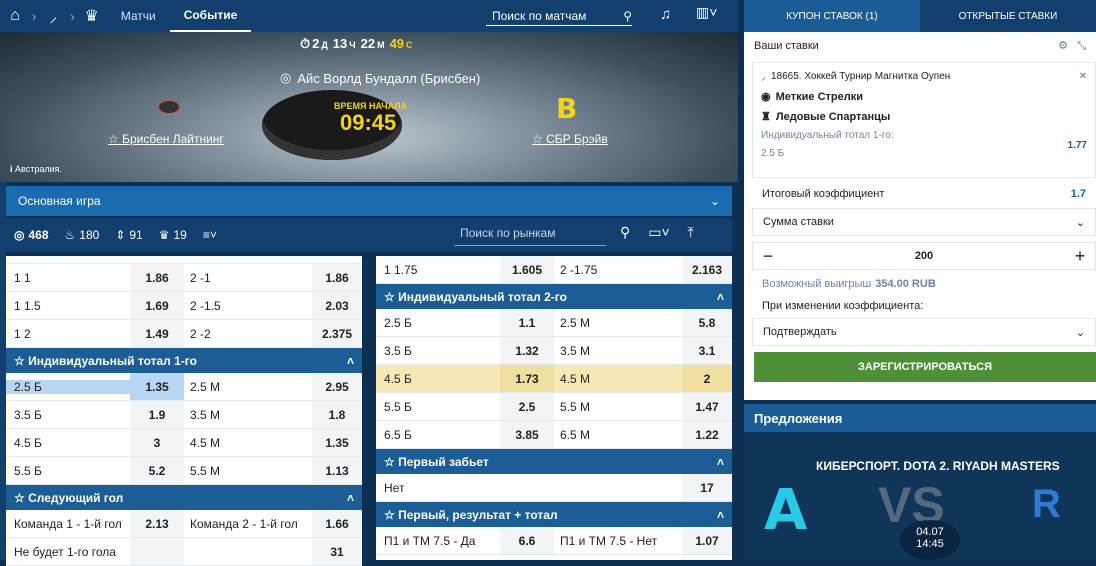 The height and width of the screenshot is (566, 1096). I want to click on group-header: ☆ Индивидуальный тотал 2-го ˄, so click(554, 296).